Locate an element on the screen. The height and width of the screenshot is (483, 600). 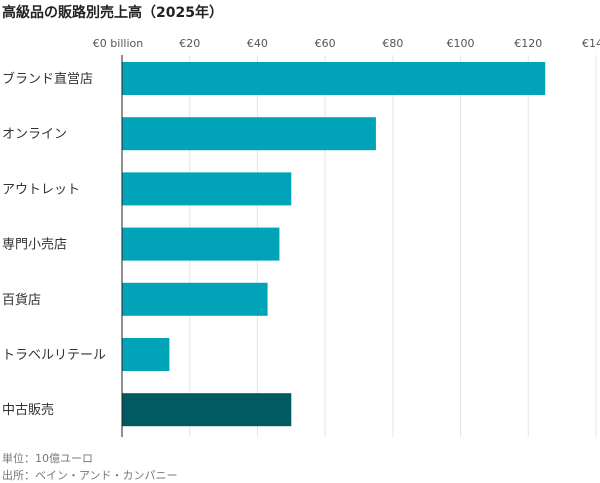
category-label: 中古販売 is located at coordinates (28, 410).